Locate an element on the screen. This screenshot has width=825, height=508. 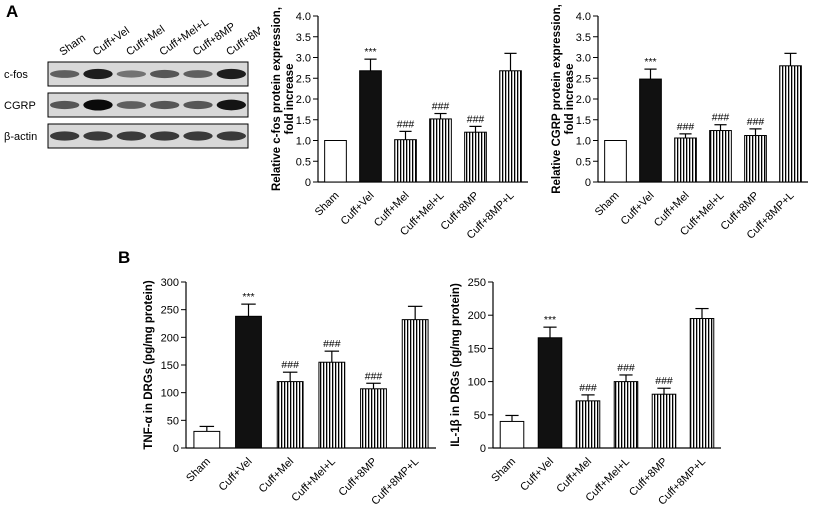
blot-lane-label: Sham is located at coordinates (73, 45).